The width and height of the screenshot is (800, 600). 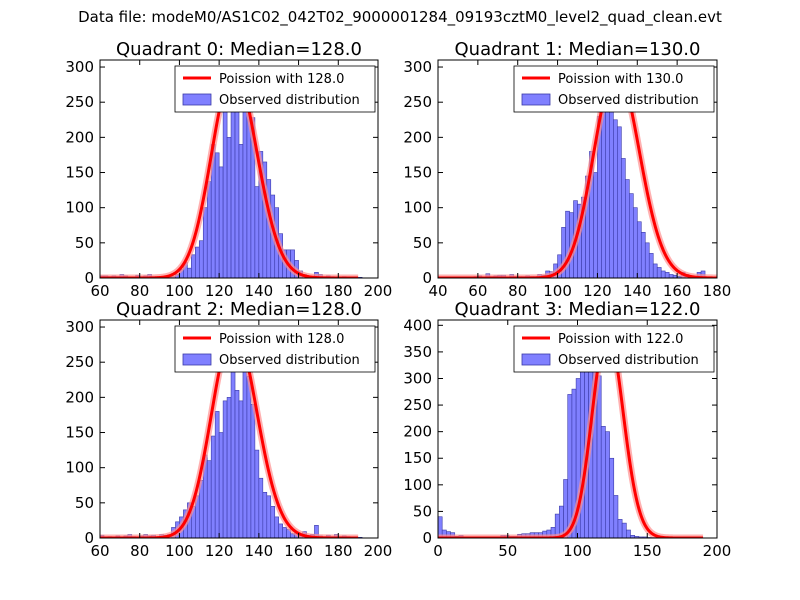 I want to click on q2-xtick-label: 80, so click(x=139, y=551).